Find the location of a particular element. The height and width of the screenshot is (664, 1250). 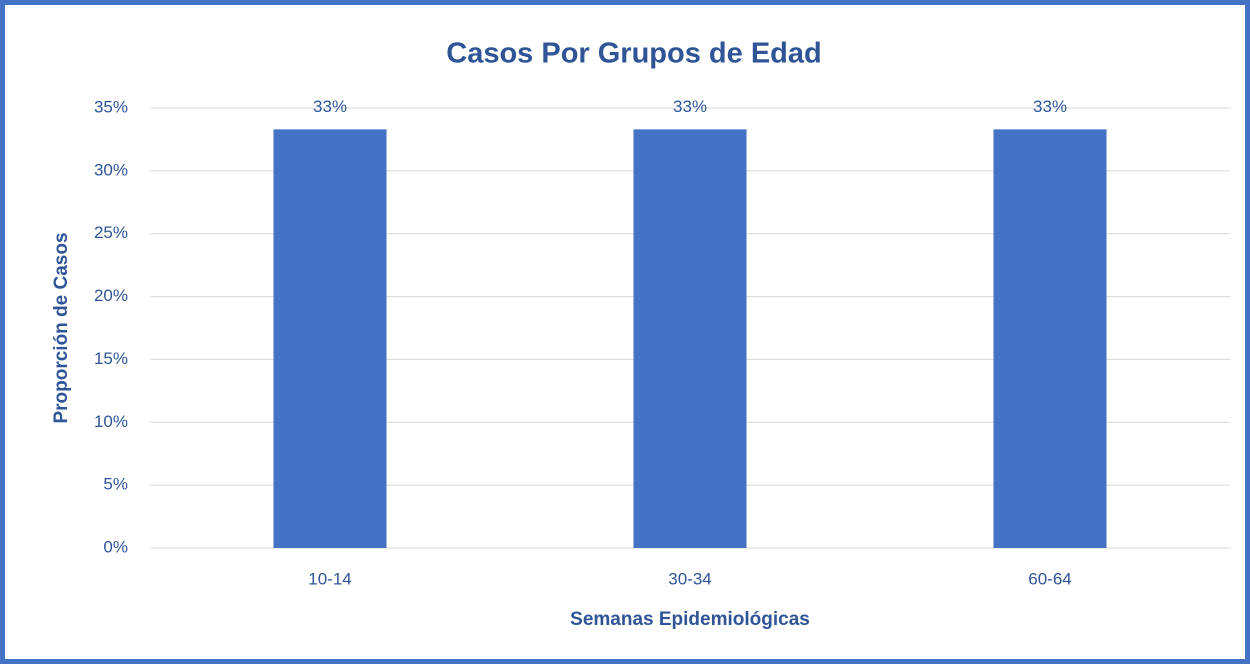

x-tick-label: 10-14 is located at coordinates (329, 578).